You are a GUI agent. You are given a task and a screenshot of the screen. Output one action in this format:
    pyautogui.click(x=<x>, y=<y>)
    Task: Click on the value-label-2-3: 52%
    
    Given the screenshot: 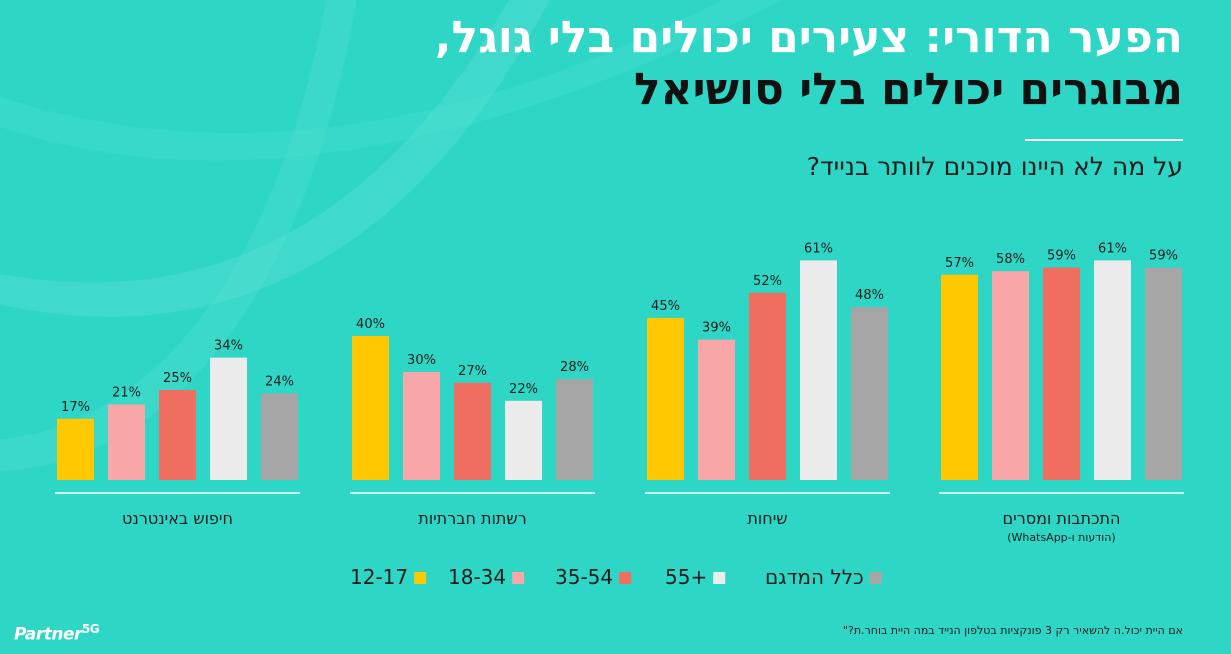 What is the action you would take?
    pyautogui.click(x=767, y=281)
    